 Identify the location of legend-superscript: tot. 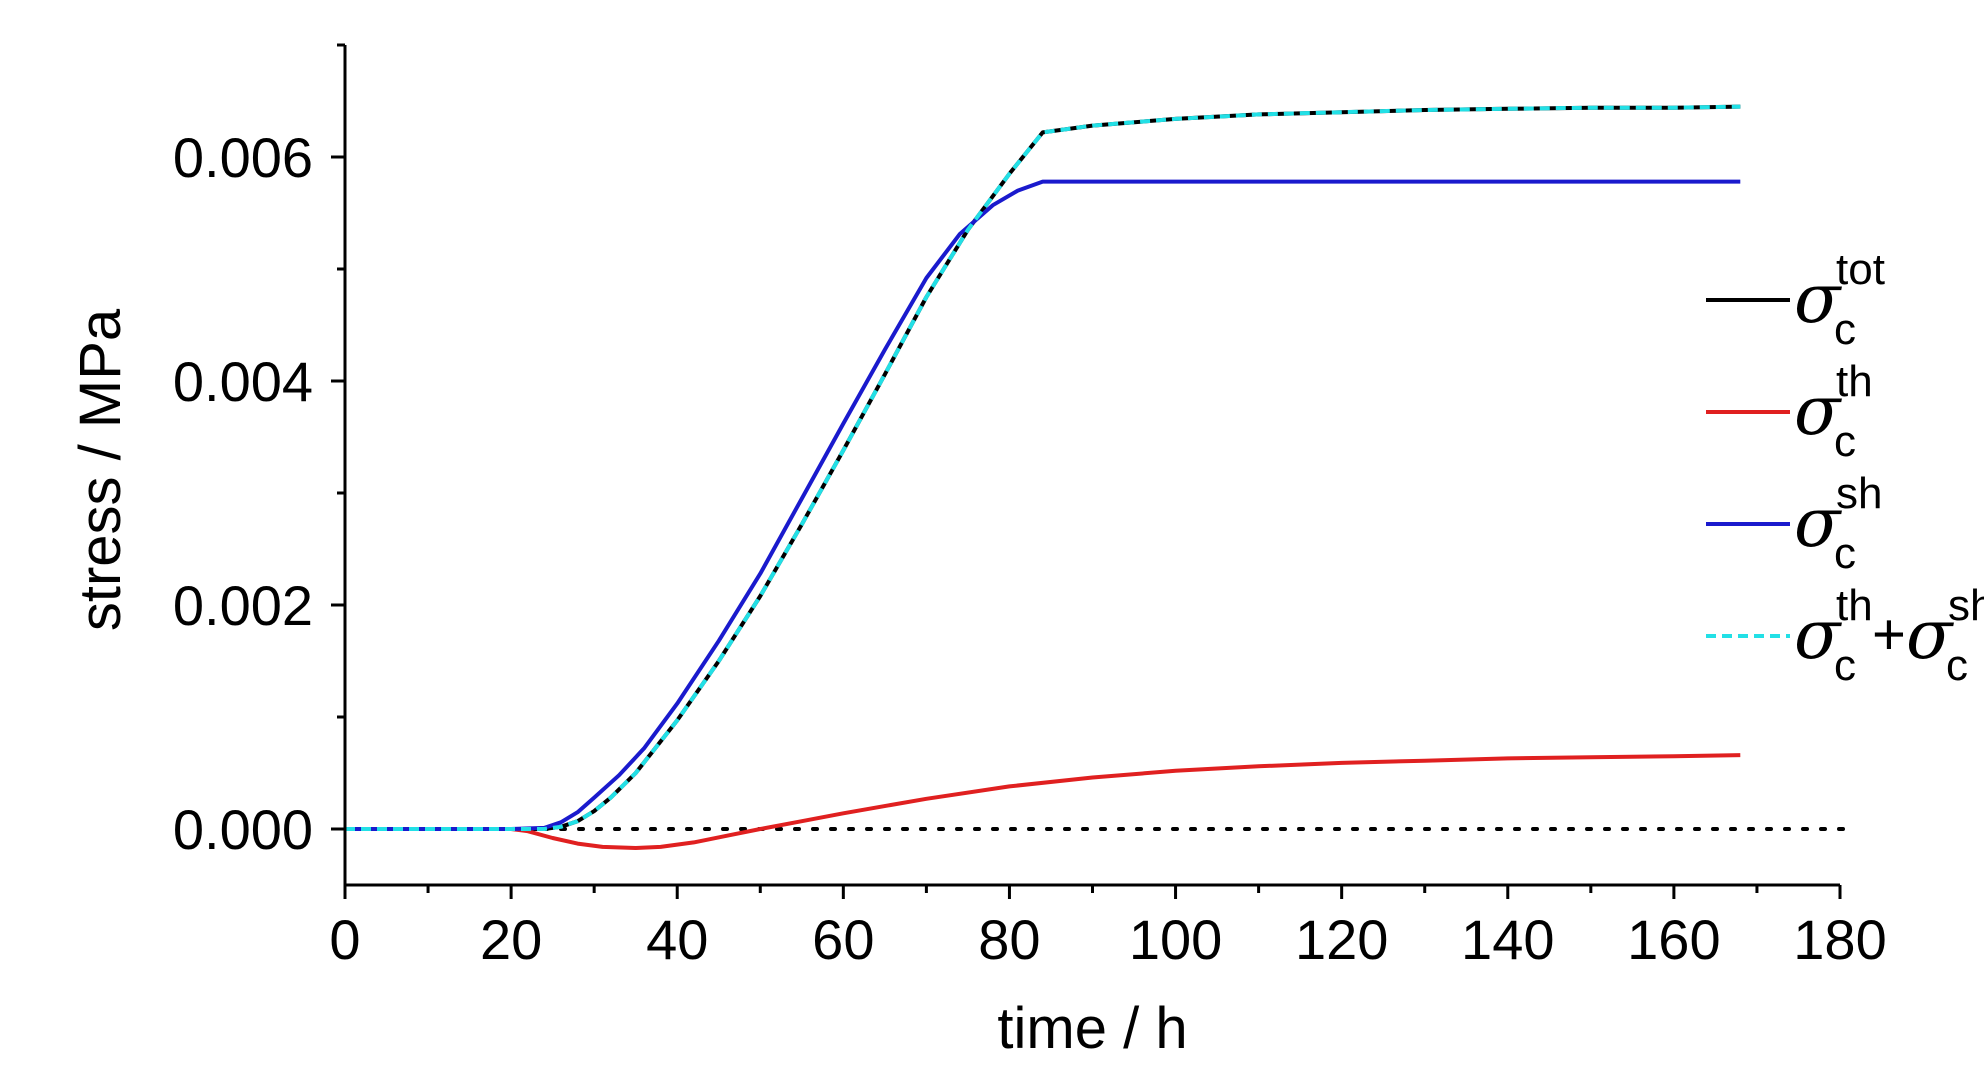
(1860, 269).